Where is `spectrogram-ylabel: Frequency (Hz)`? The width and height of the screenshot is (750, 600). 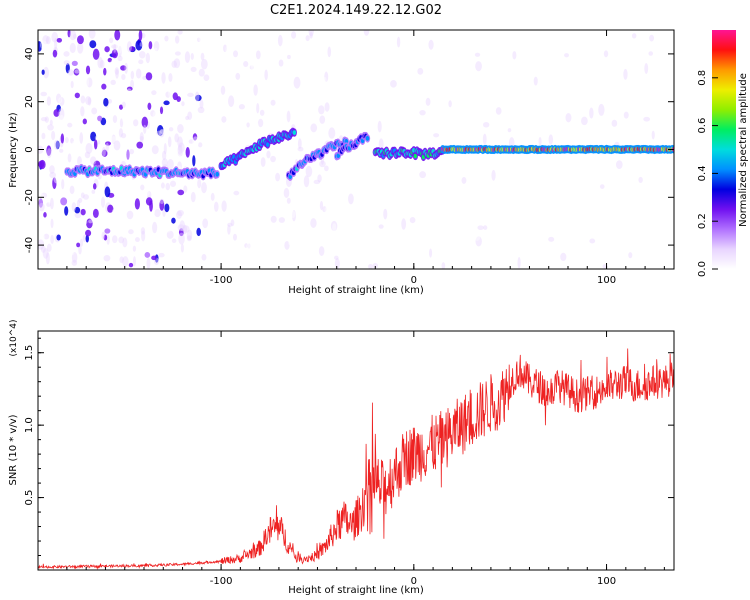
spectrogram-ylabel: Frequency (Hz) is located at coordinates (13, 150).